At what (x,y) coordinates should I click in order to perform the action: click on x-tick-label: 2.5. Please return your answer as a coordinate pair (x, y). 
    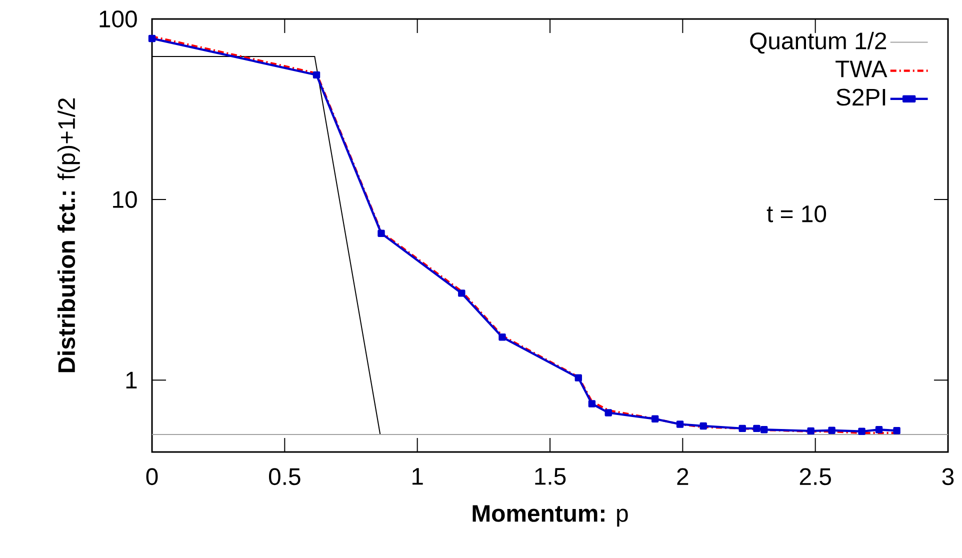
    Looking at the image, I should click on (815, 477).